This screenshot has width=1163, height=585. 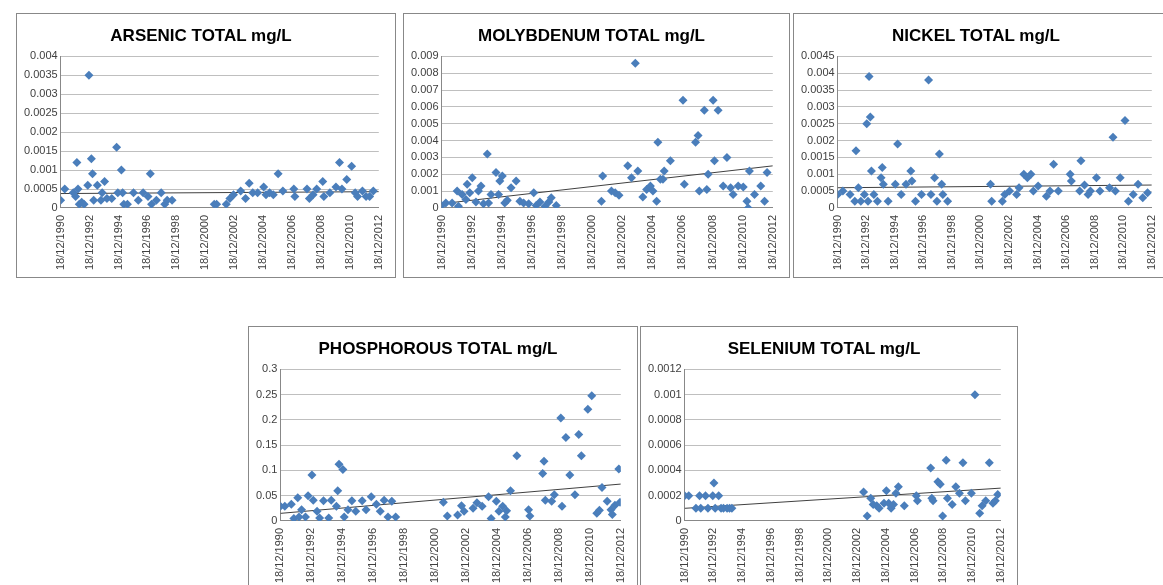 I want to click on y-tick-label: 0.007, so click(x=425, y=89).